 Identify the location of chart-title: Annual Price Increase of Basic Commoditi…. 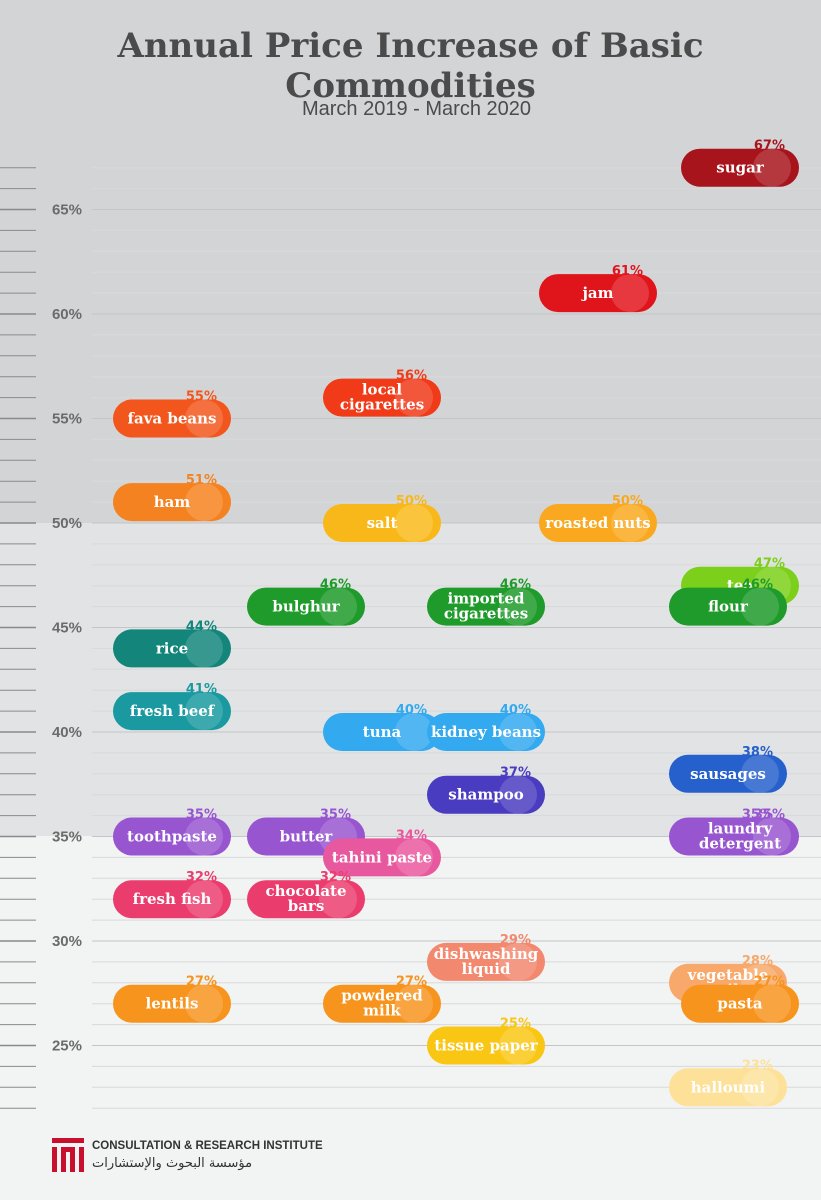
(410, 66).